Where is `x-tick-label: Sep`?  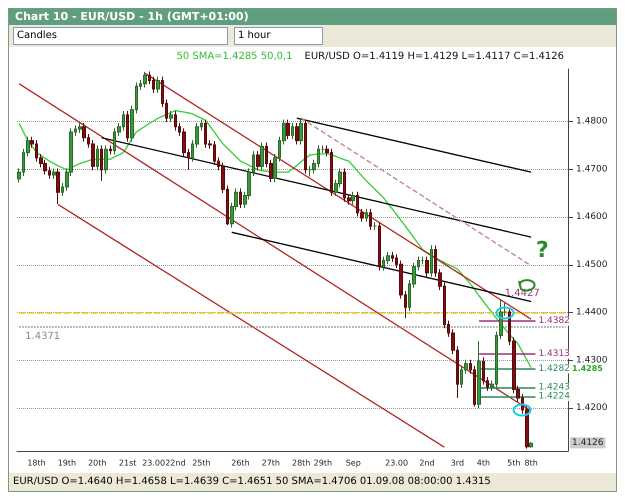
x-tick-label: Sep is located at coordinates (353, 463).